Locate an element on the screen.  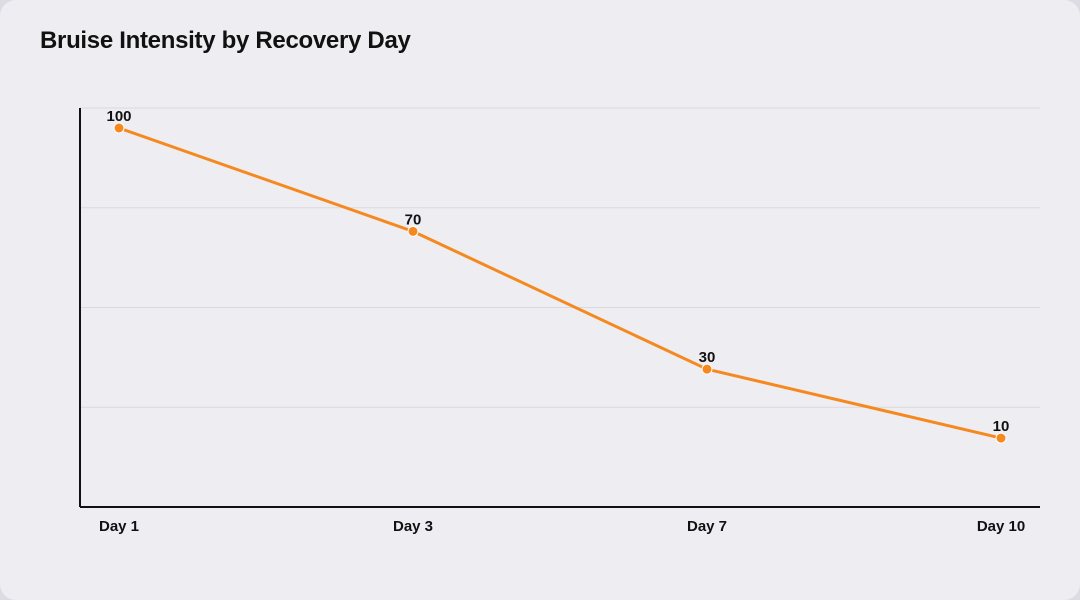
x-tick-label: Day 10 is located at coordinates (1001, 526).